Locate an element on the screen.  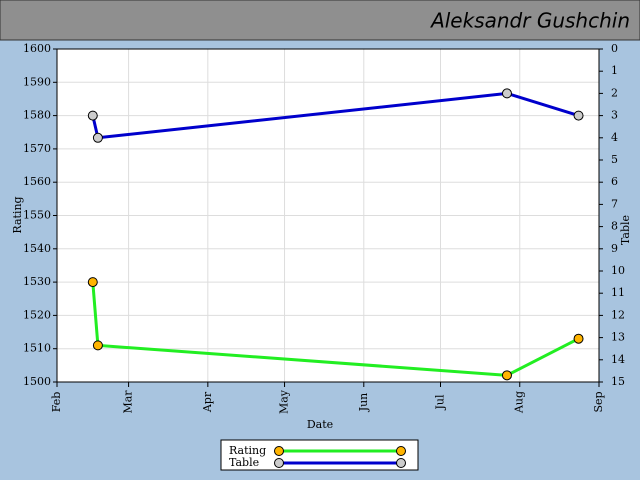
x-tick-label: Mar is located at coordinates (128, 402).